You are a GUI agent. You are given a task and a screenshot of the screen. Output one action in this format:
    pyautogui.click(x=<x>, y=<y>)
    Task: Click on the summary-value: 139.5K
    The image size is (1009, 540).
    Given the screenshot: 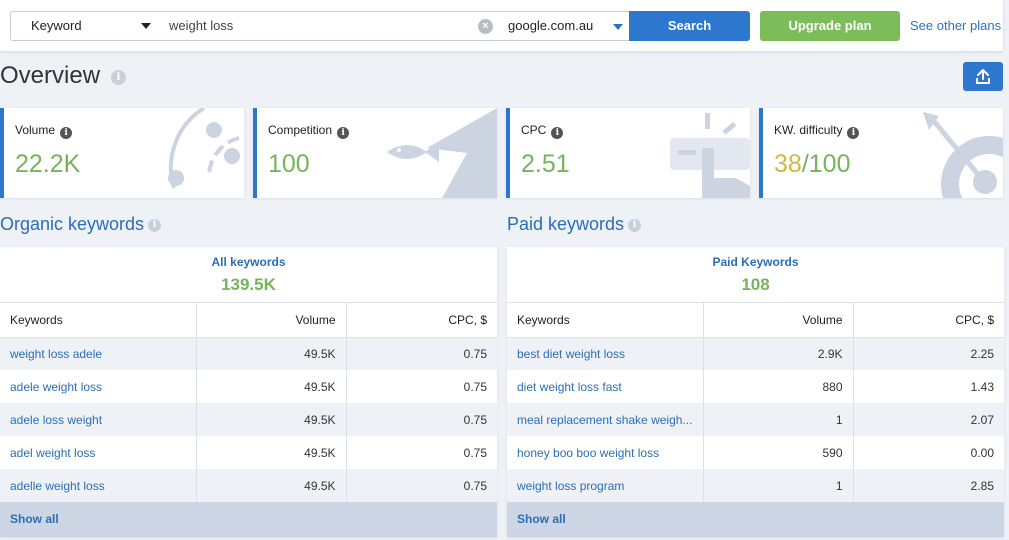 What is the action you would take?
    pyautogui.click(x=248, y=284)
    